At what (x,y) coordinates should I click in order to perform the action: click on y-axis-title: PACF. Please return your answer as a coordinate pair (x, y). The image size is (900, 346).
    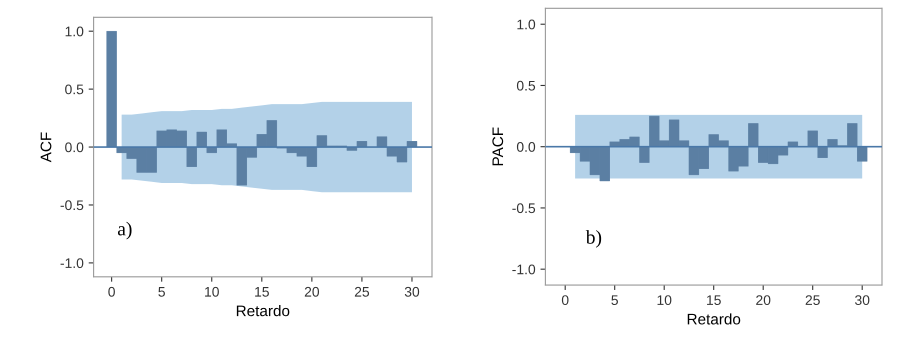
    Looking at the image, I should click on (498, 147).